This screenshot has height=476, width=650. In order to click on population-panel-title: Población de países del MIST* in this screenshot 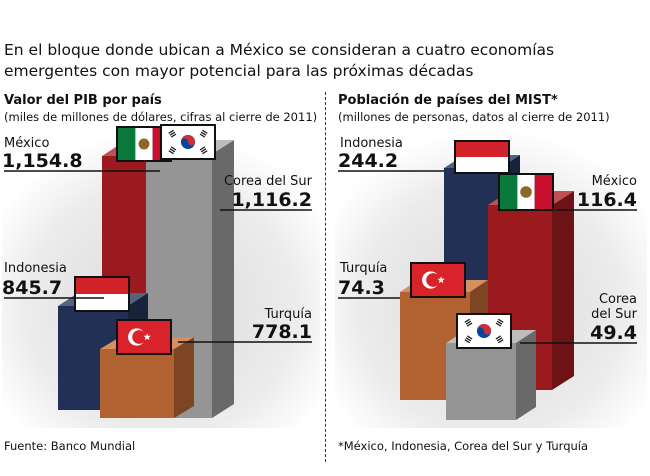, I will do `click(448, 100)`.